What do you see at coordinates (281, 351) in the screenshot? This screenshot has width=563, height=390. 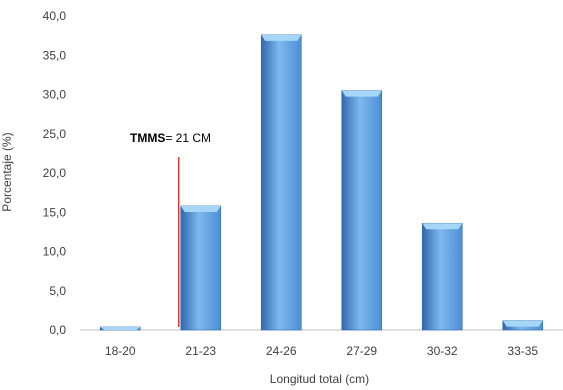 I see `x-tick-label: 24-26` at bounding box center [281, 351].